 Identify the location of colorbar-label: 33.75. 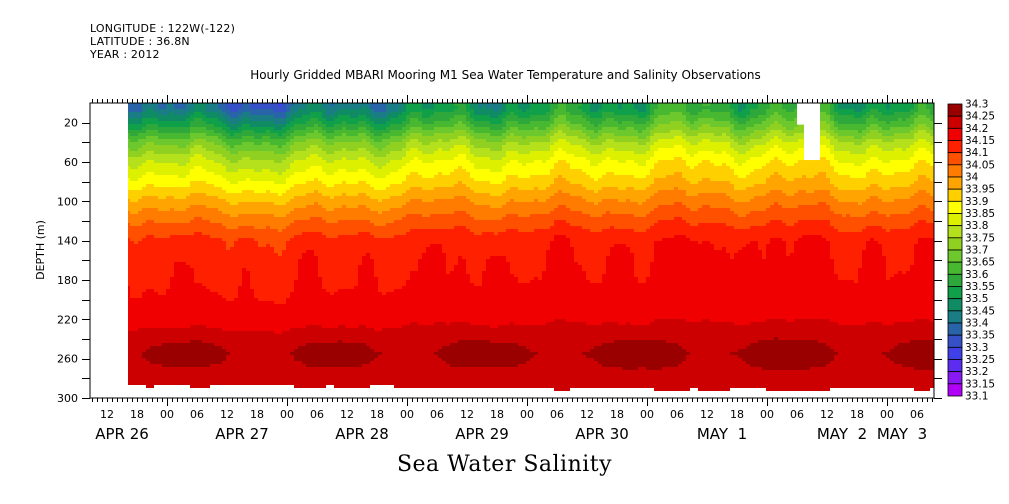
(980, 238).